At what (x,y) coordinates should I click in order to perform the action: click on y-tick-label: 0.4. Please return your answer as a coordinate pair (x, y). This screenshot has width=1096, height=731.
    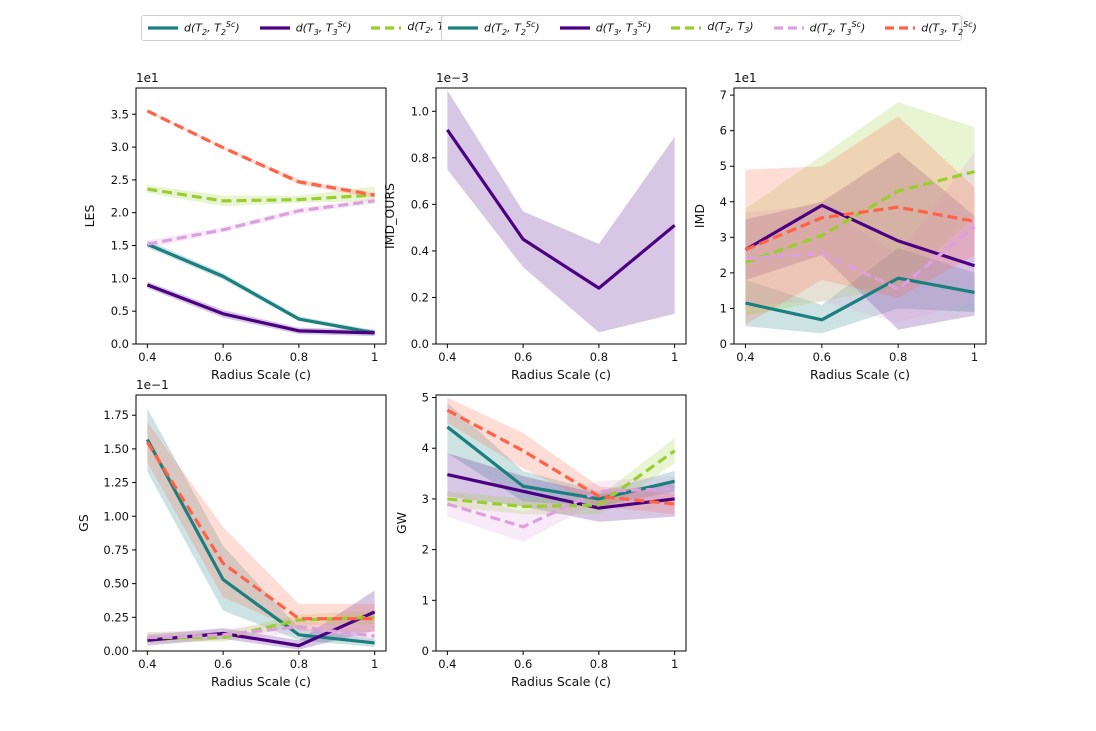
    Looking at the image, I should click on (420, 251).